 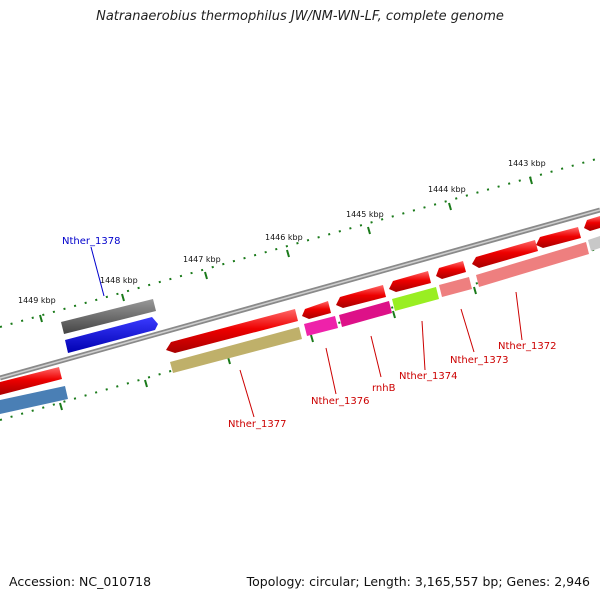 I want to click on gene-label-nther-1373: Nther_1373, so click(x=479, y=360).